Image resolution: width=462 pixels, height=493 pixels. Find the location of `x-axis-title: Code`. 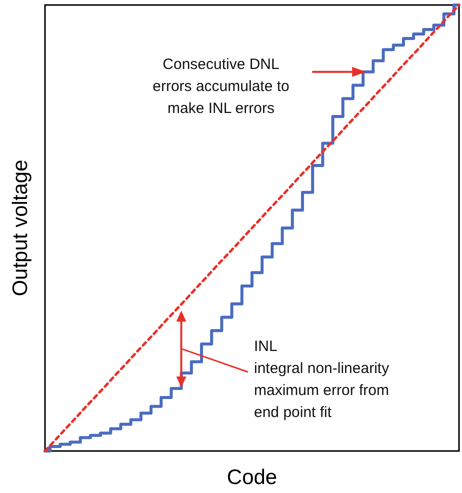

x-axis-title: Code is located at coordinates (252, 477).